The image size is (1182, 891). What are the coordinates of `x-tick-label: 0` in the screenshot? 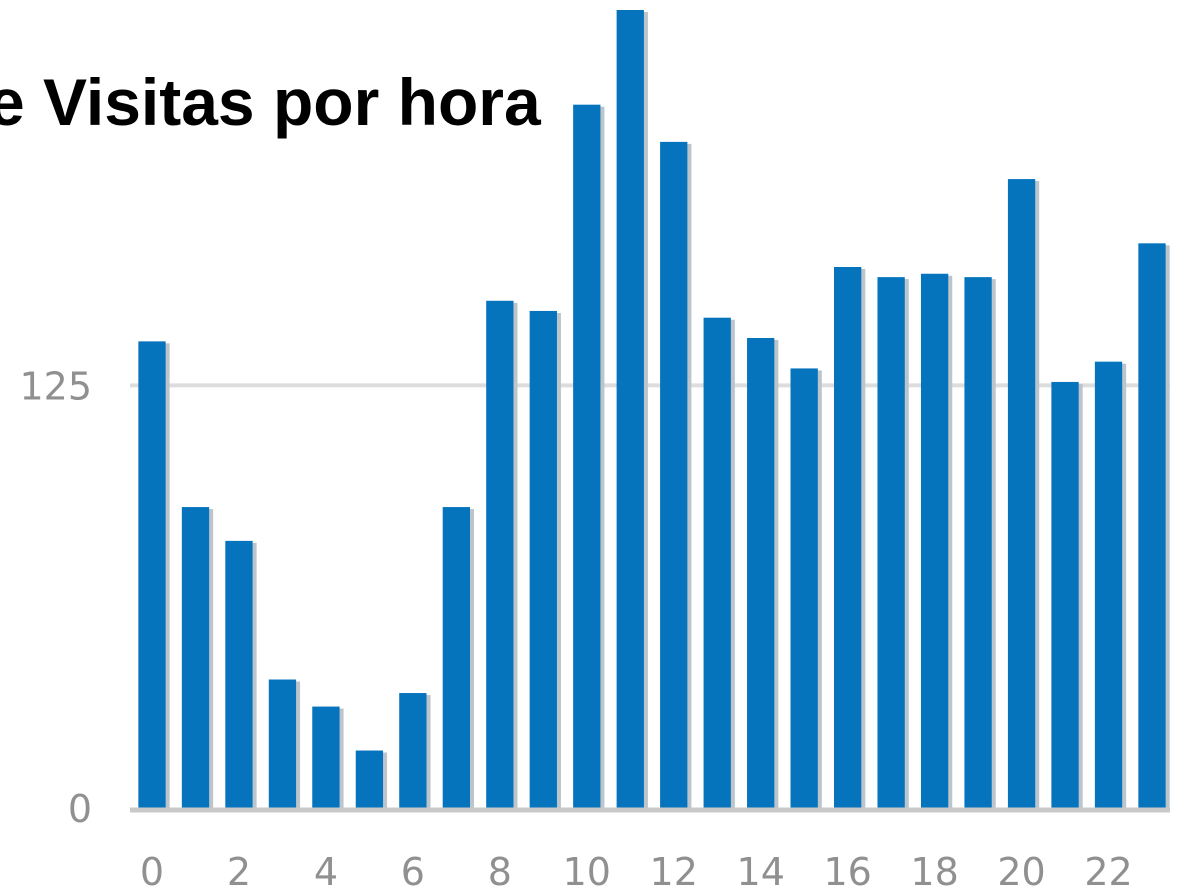 It's located at (152, 870).